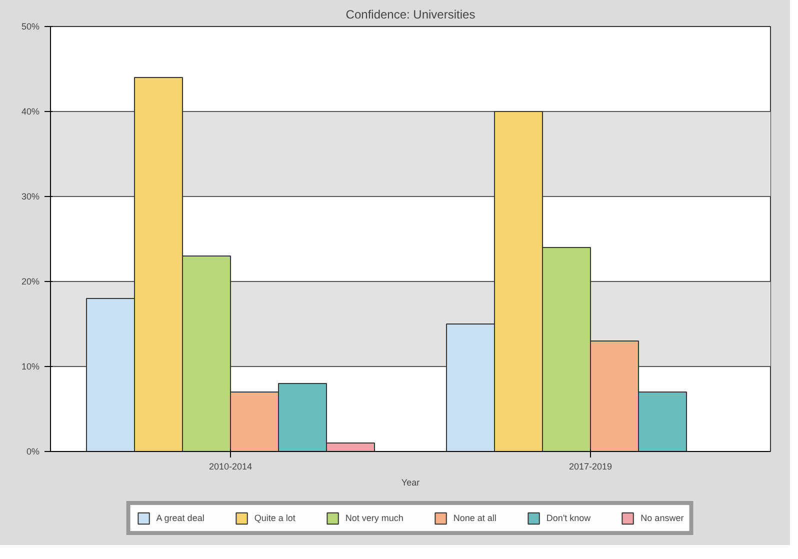 This screenshot has width=798, height=559. Describe the element at coordinates (662, 517) in the screenshot. I see `legend-label: No answer` at that location.